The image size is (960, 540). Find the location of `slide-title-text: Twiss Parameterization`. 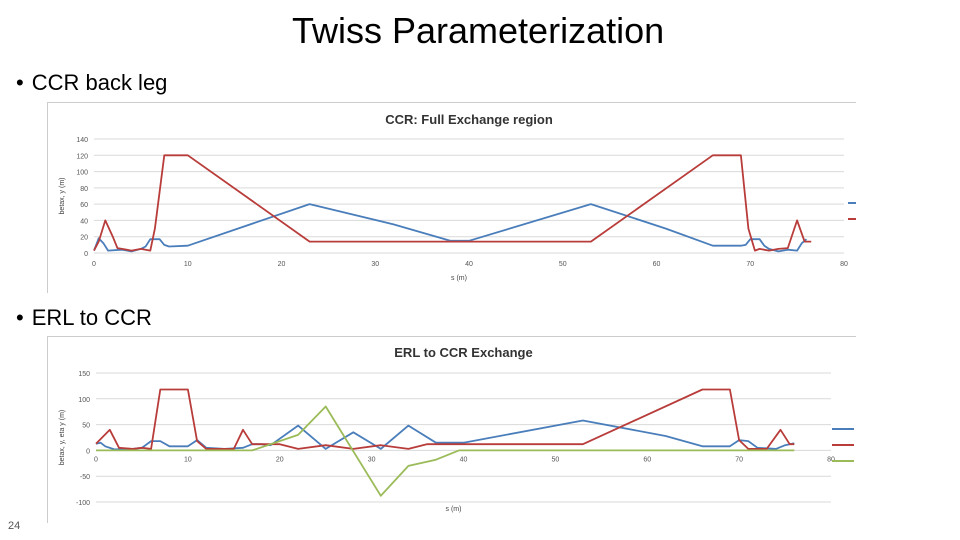

slide-title-text: Twiss Parameterization is located at coordinates (478, 30).